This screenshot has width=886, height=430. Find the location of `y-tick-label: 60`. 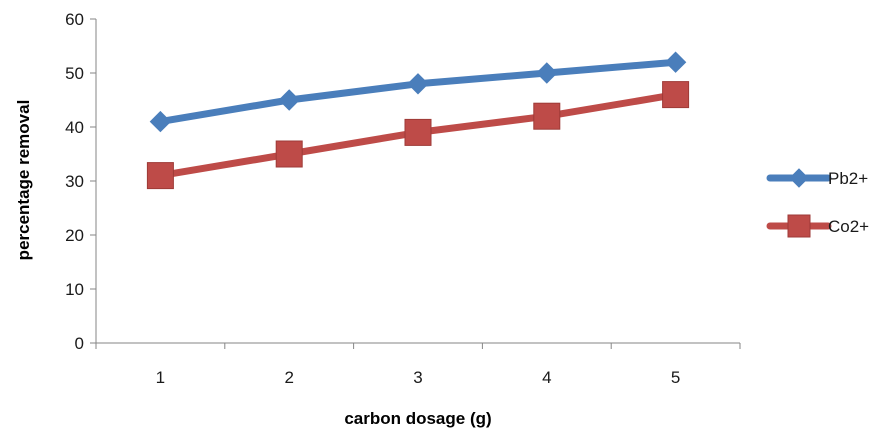

y-tick-label: 60 is located at coordinates (74, 19).